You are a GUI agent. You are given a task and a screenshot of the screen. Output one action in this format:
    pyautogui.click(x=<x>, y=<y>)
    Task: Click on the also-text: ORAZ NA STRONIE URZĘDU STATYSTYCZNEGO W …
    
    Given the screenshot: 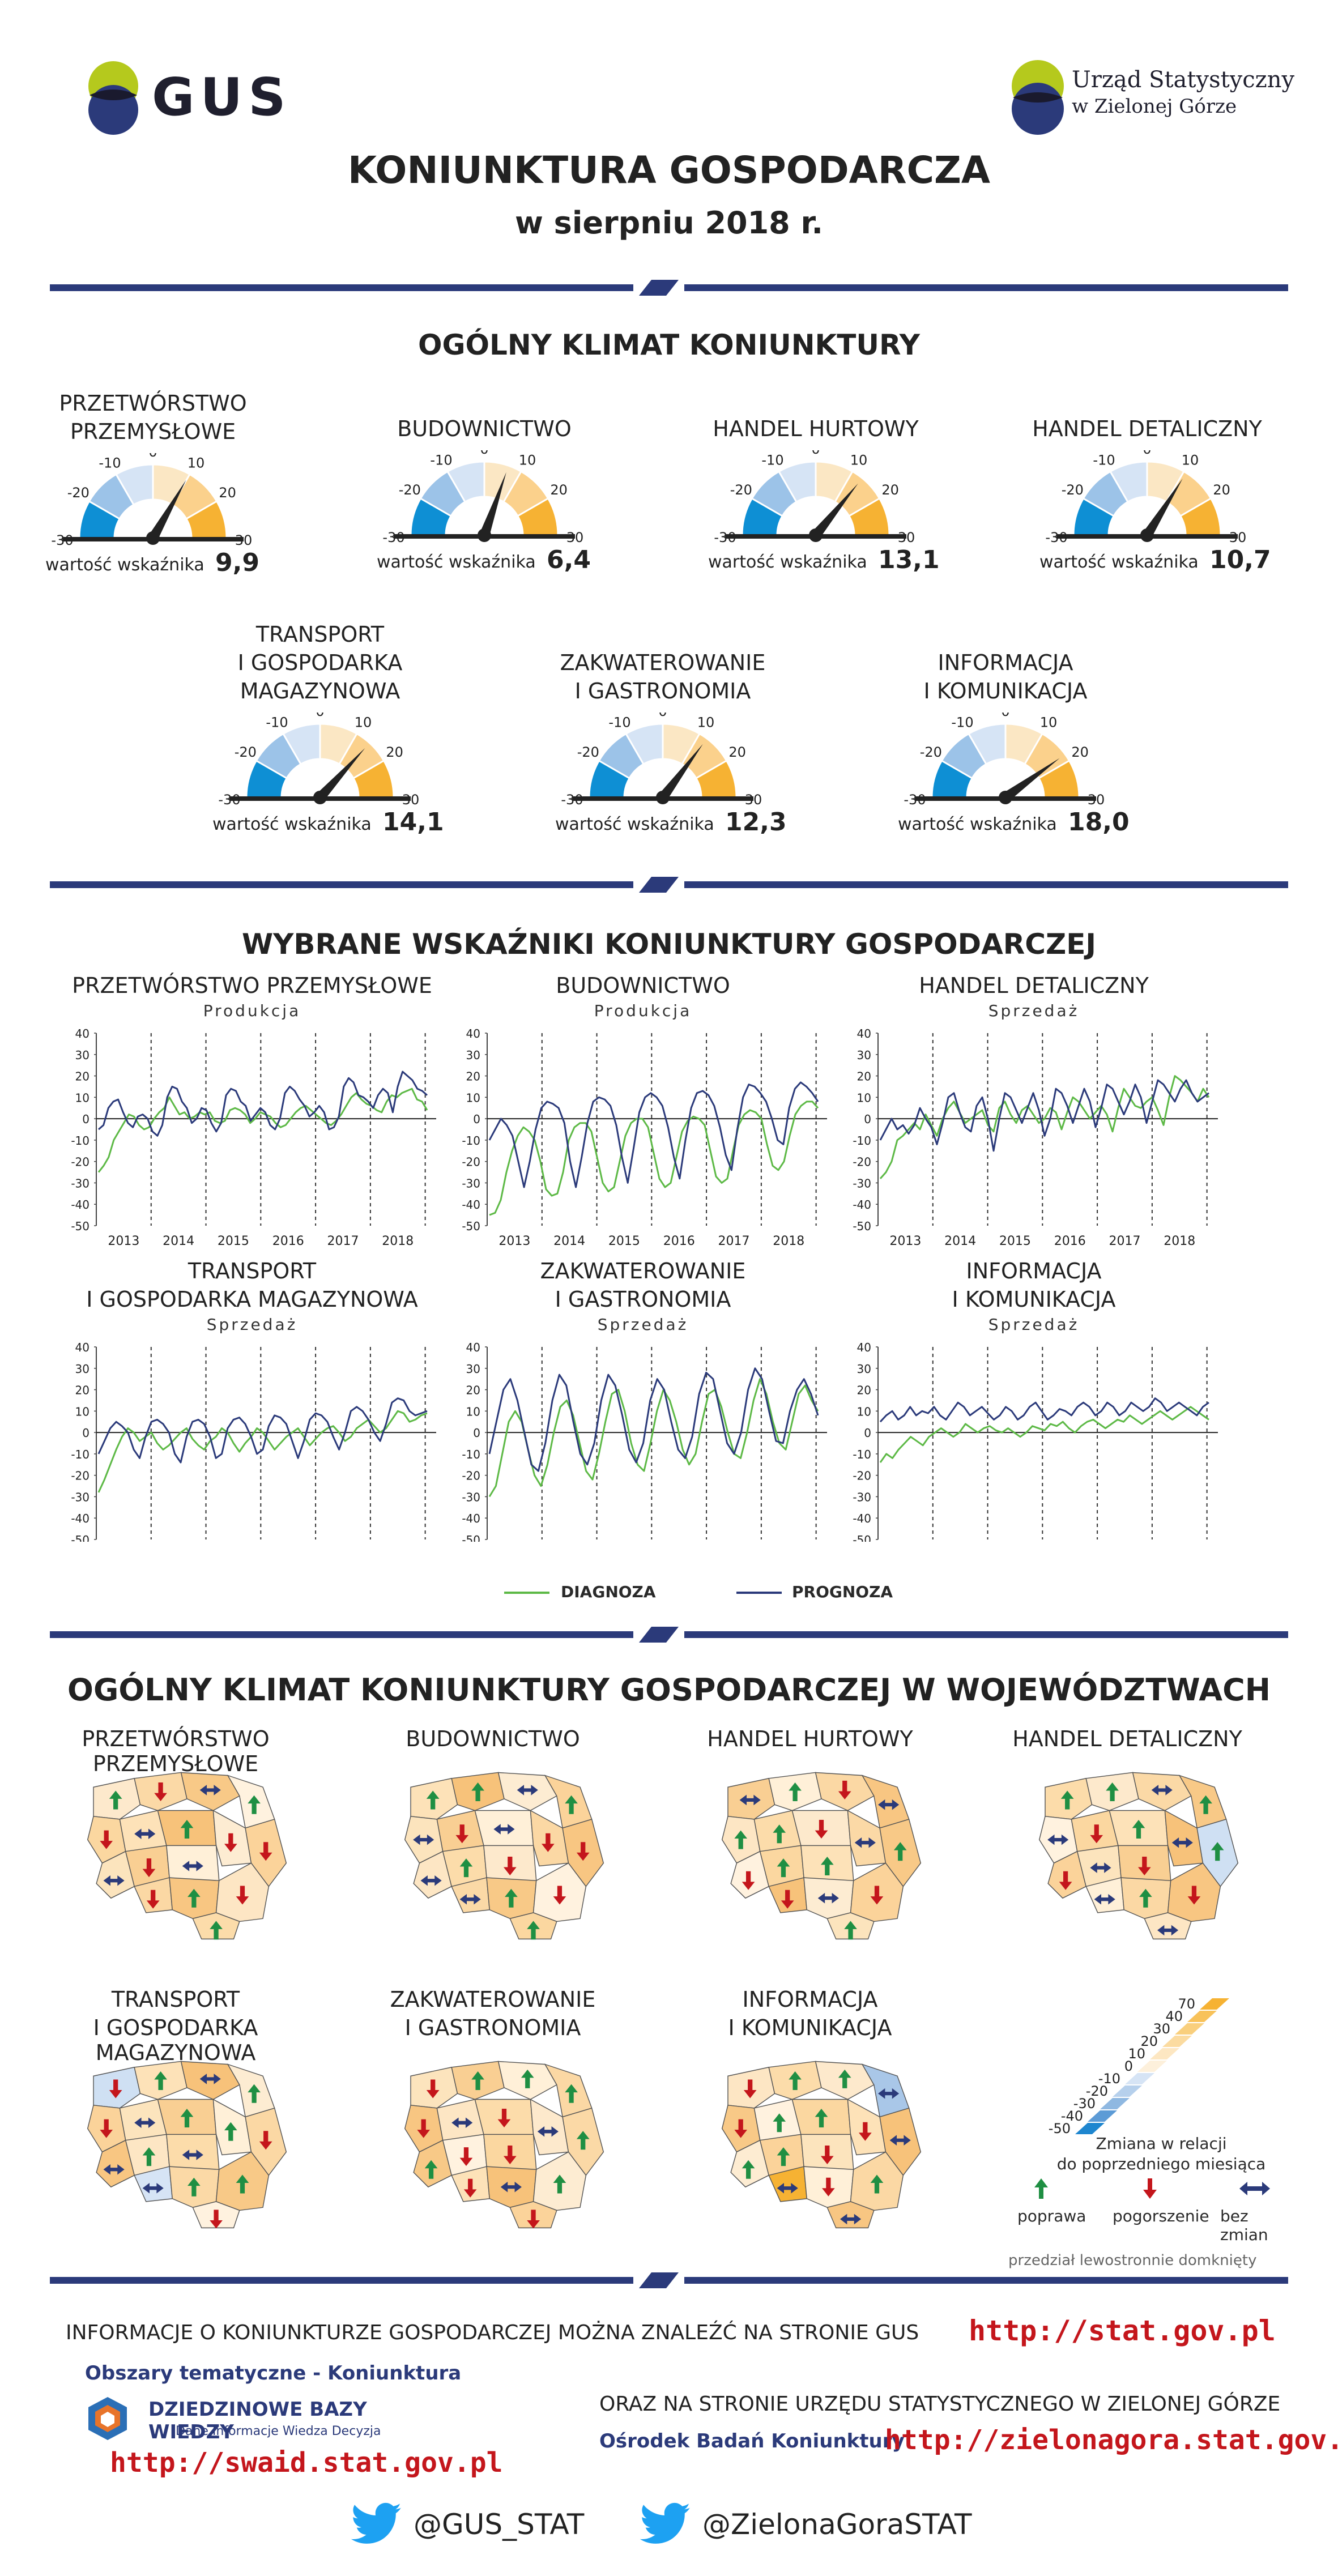 What is the action you would take?
    pyautogui.click(x=940, y=2404)
    